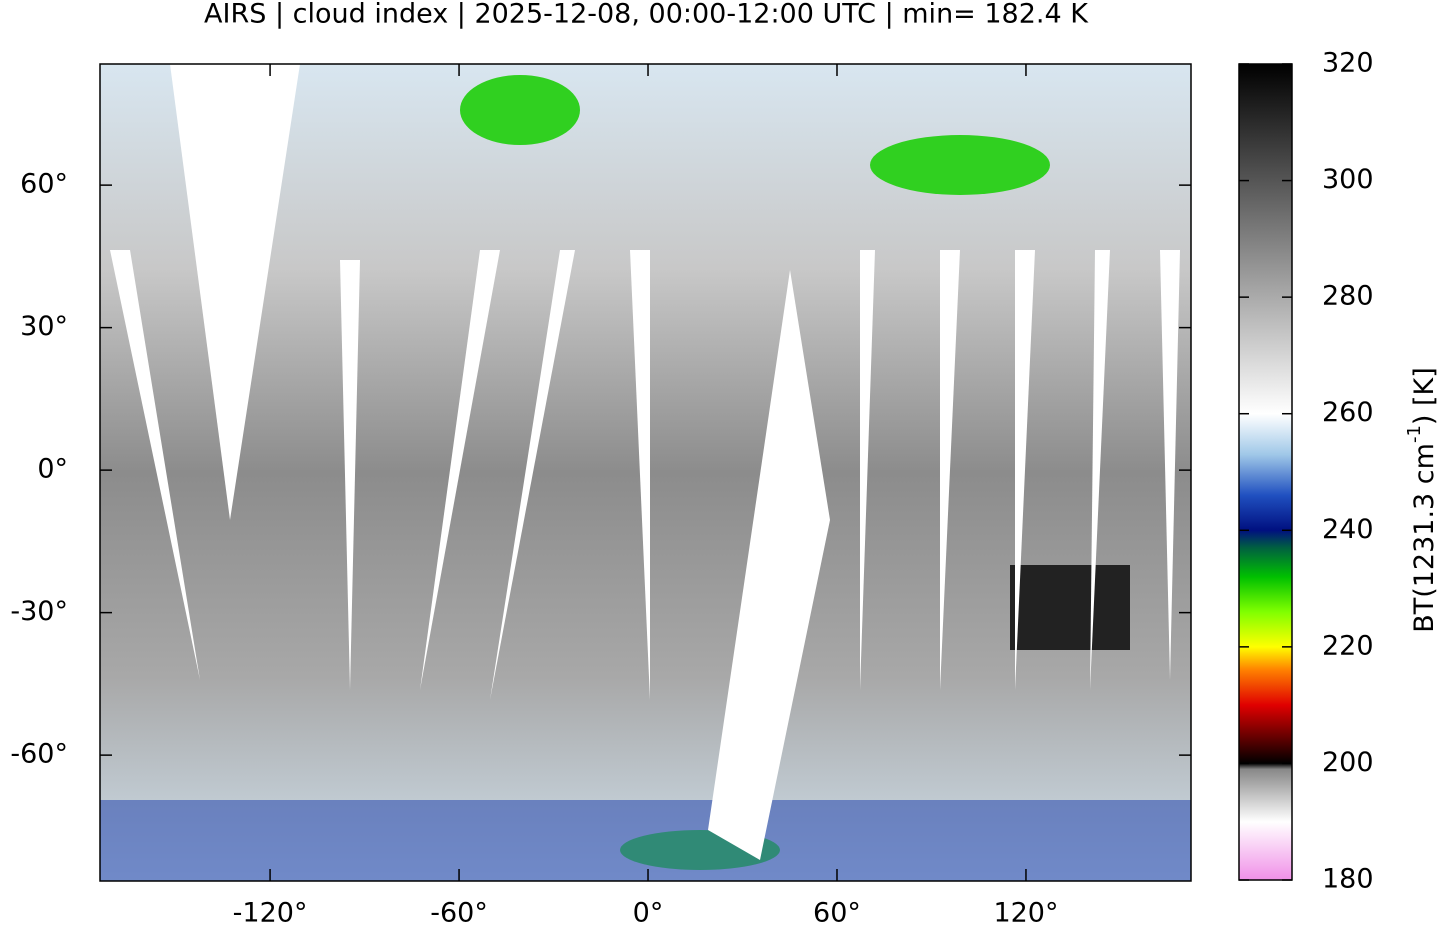  Describe the element at coordinates (1348, 296) in the screenshot. I see `colorbar-tick-label: 280` at that location.